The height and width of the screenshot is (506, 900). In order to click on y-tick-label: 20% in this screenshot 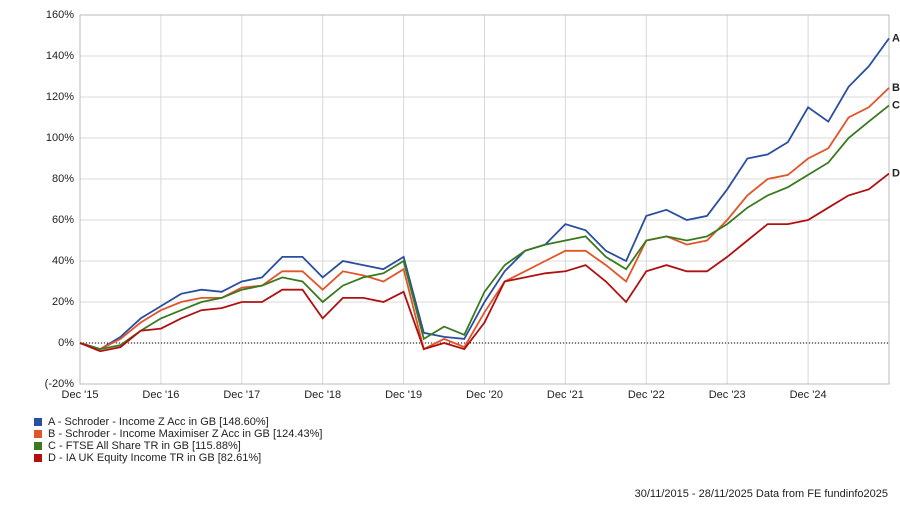, I will do `click(63, 302)`.